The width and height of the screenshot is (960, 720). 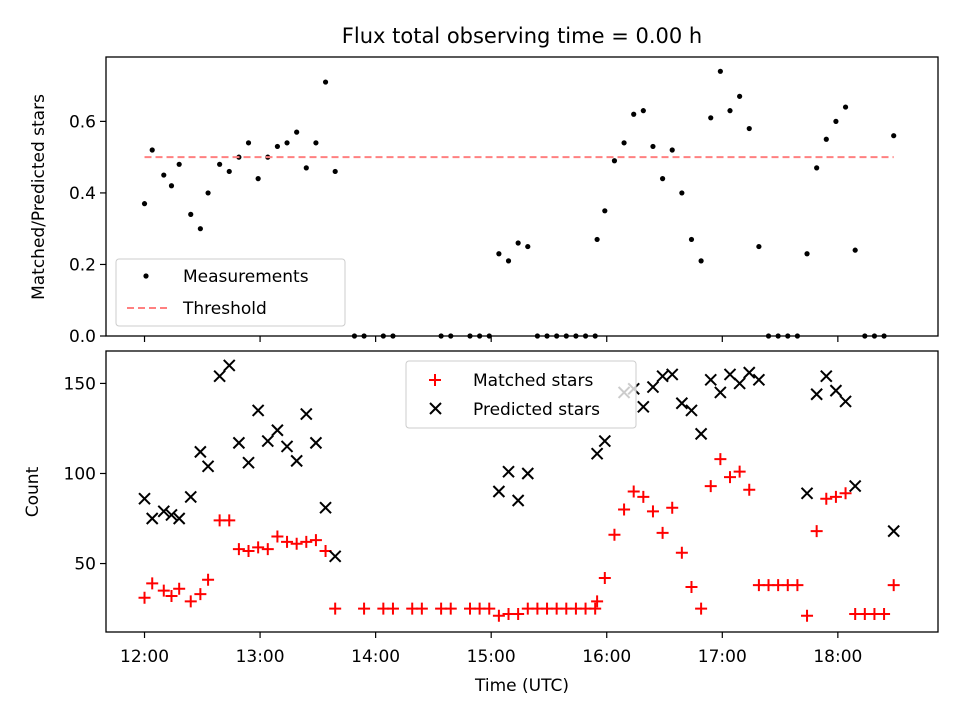 I want to click on top-legend-label-measurements: Measurements, so click(x=246, y=277).